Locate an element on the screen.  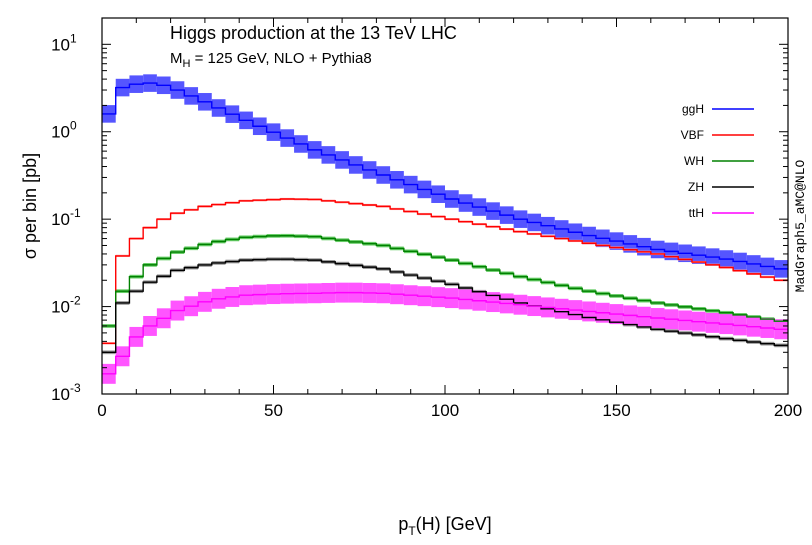
x-tick-label: 100 is located at coordinates (445, 410).